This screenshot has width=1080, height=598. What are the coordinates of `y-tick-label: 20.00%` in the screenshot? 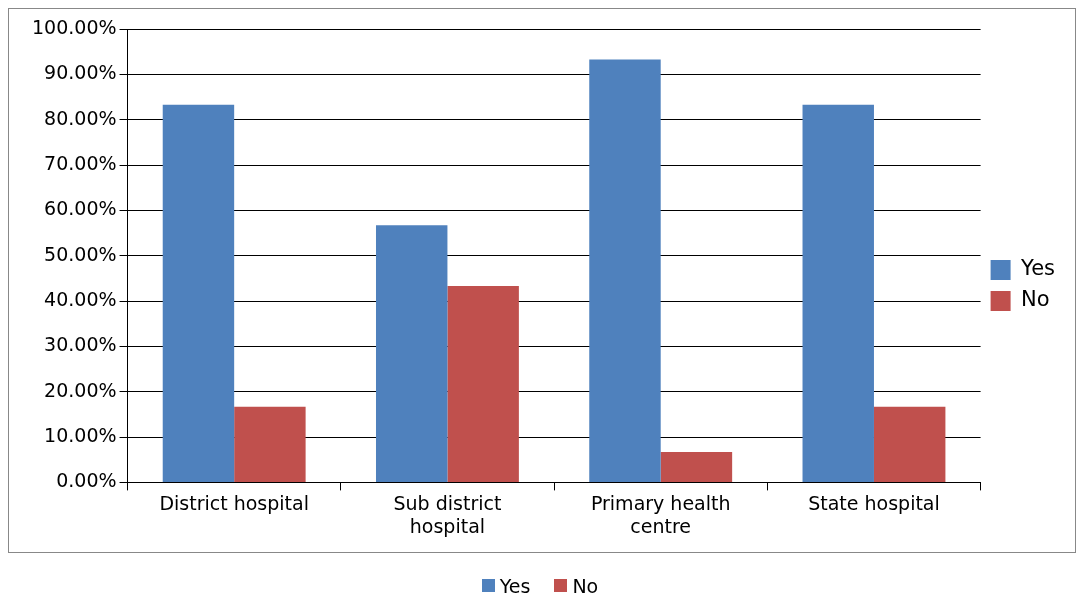 It's located at (80, 389).